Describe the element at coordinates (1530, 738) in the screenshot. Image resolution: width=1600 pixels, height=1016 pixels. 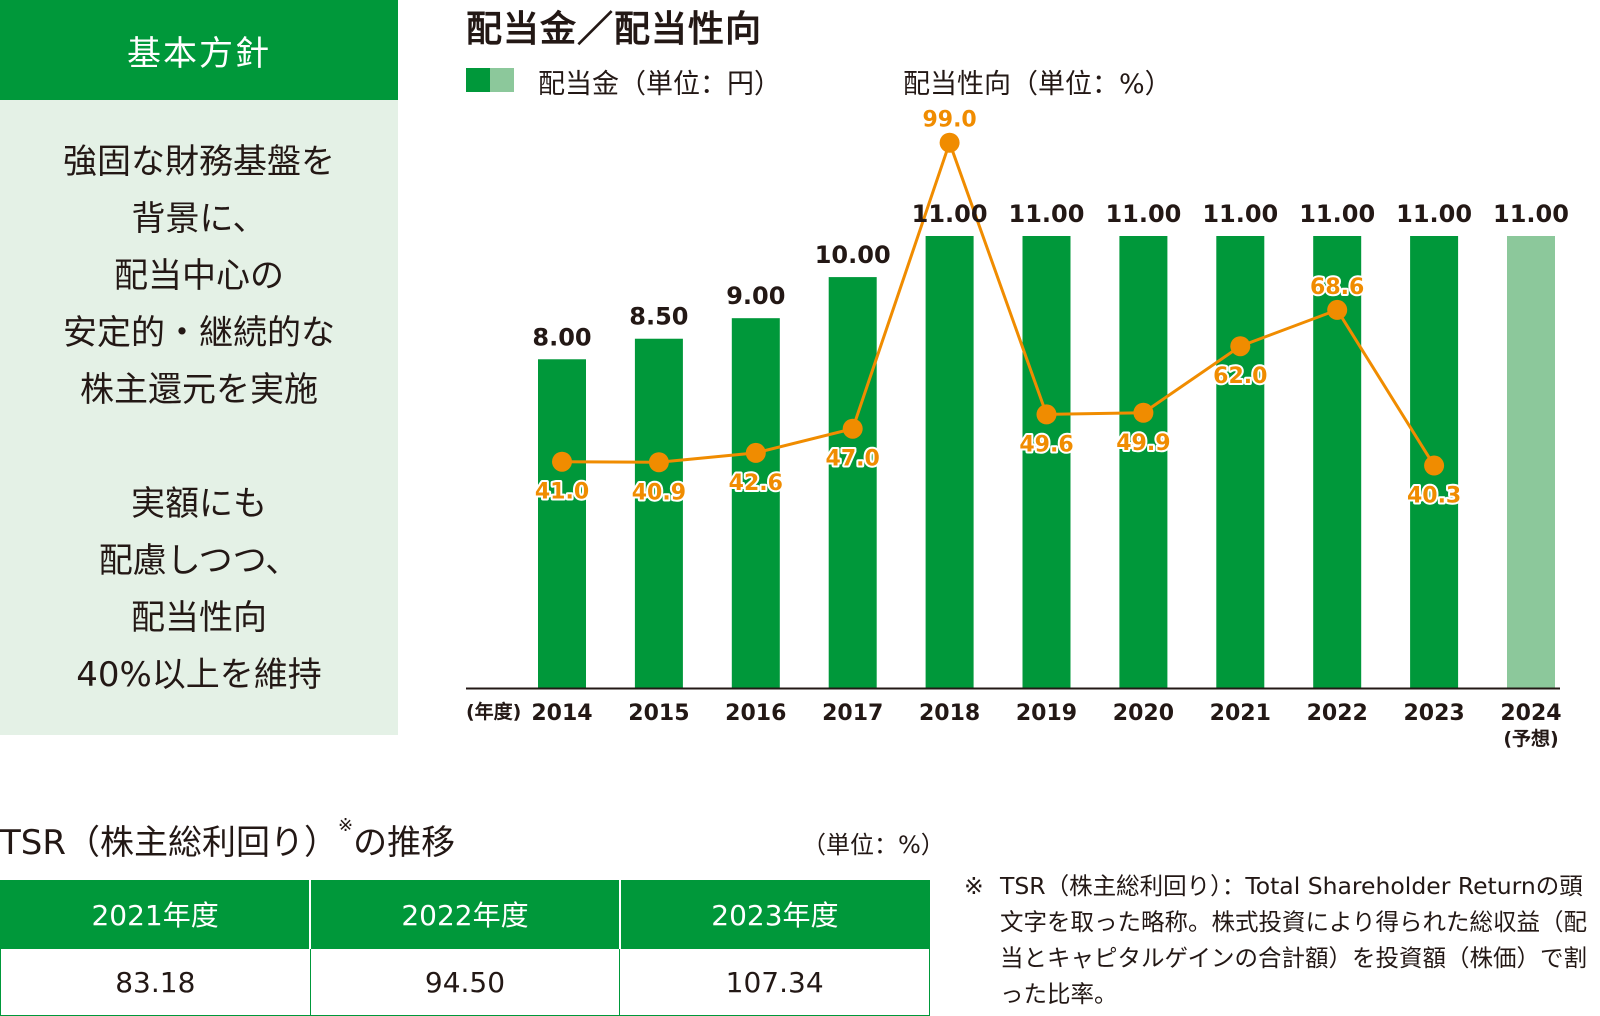
I see `x-tick-sublabel: (予想)` at that location.